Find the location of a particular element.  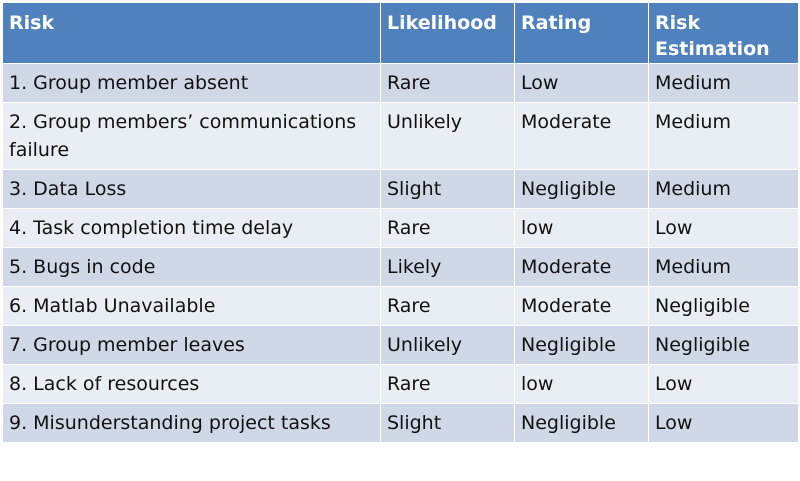

table-row: 3. Data Loss Slight Negligible Medium is located at coordinates (400, 189).